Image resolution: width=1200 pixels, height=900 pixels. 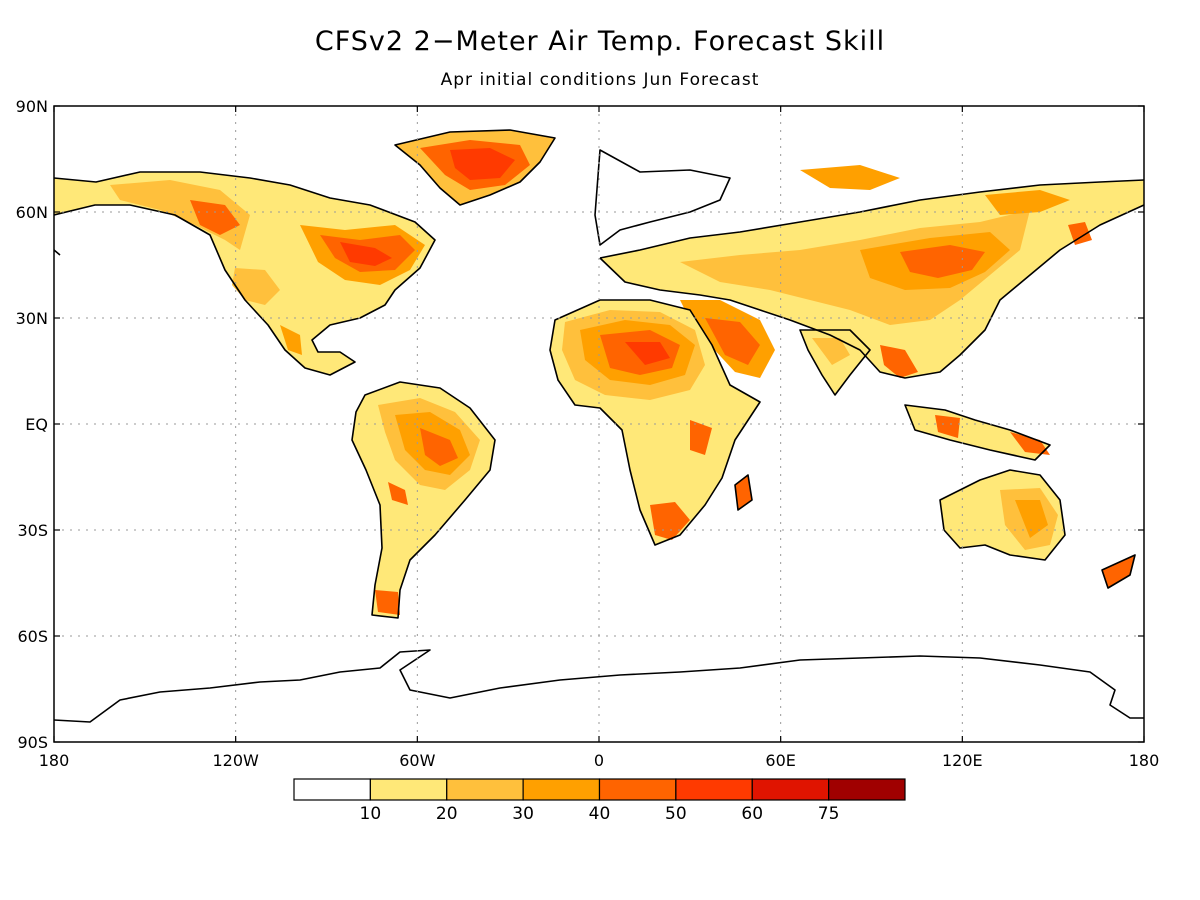 I want to click on latitude-labels: 90N 60N 30N EQ 30S 60S 90S, so click(x=32, y=424).